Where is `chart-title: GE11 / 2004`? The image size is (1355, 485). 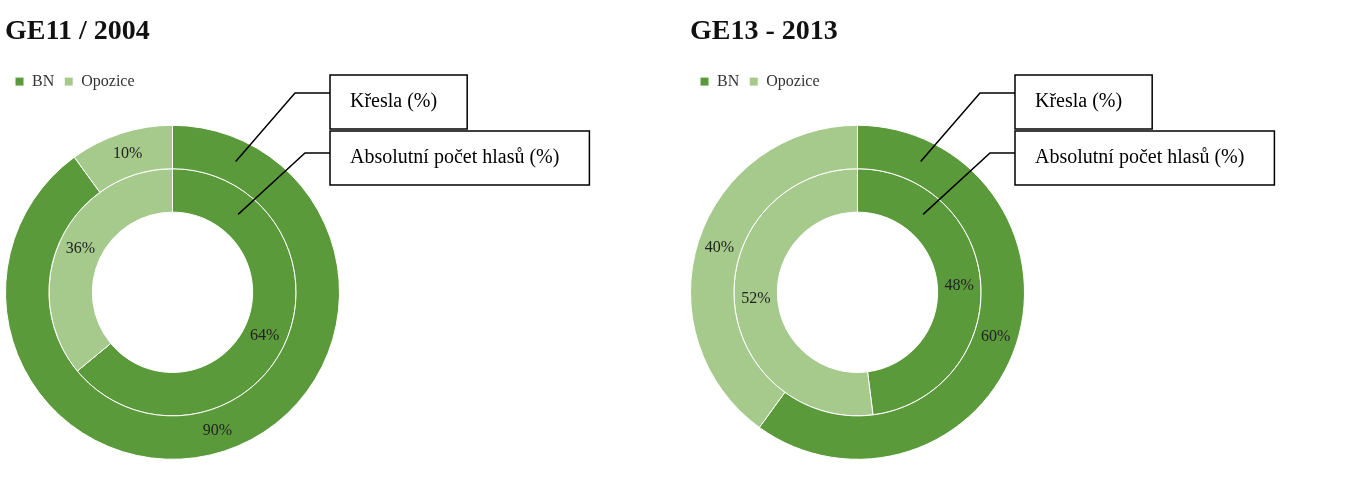
chart-title: GE11 / 2004 is located at coordinates (77, 30).